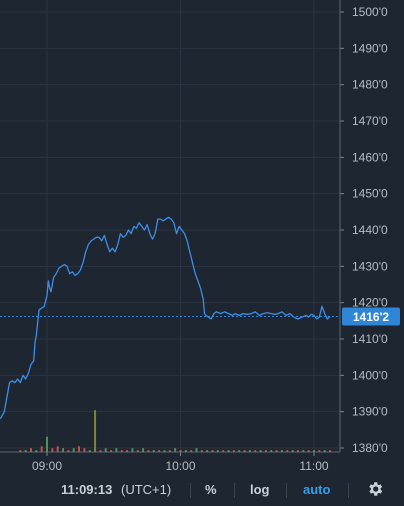  What do you see at coordinates (370, 85) in the screenshot?
I see `y-tick-label: 1480'0` at bounding box center [370, 85].